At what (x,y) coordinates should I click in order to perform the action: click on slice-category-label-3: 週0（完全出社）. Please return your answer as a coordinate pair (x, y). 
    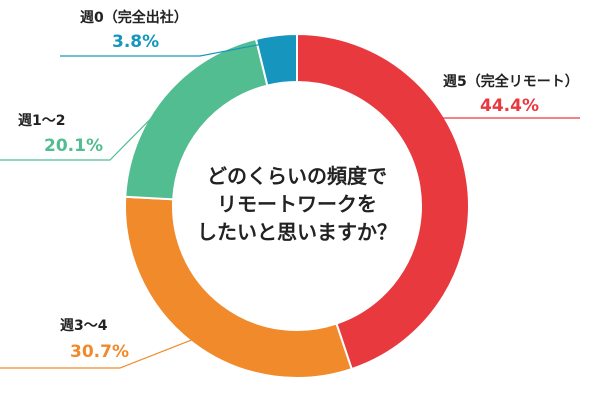
    Looking at the image, I should click on (134, 17).